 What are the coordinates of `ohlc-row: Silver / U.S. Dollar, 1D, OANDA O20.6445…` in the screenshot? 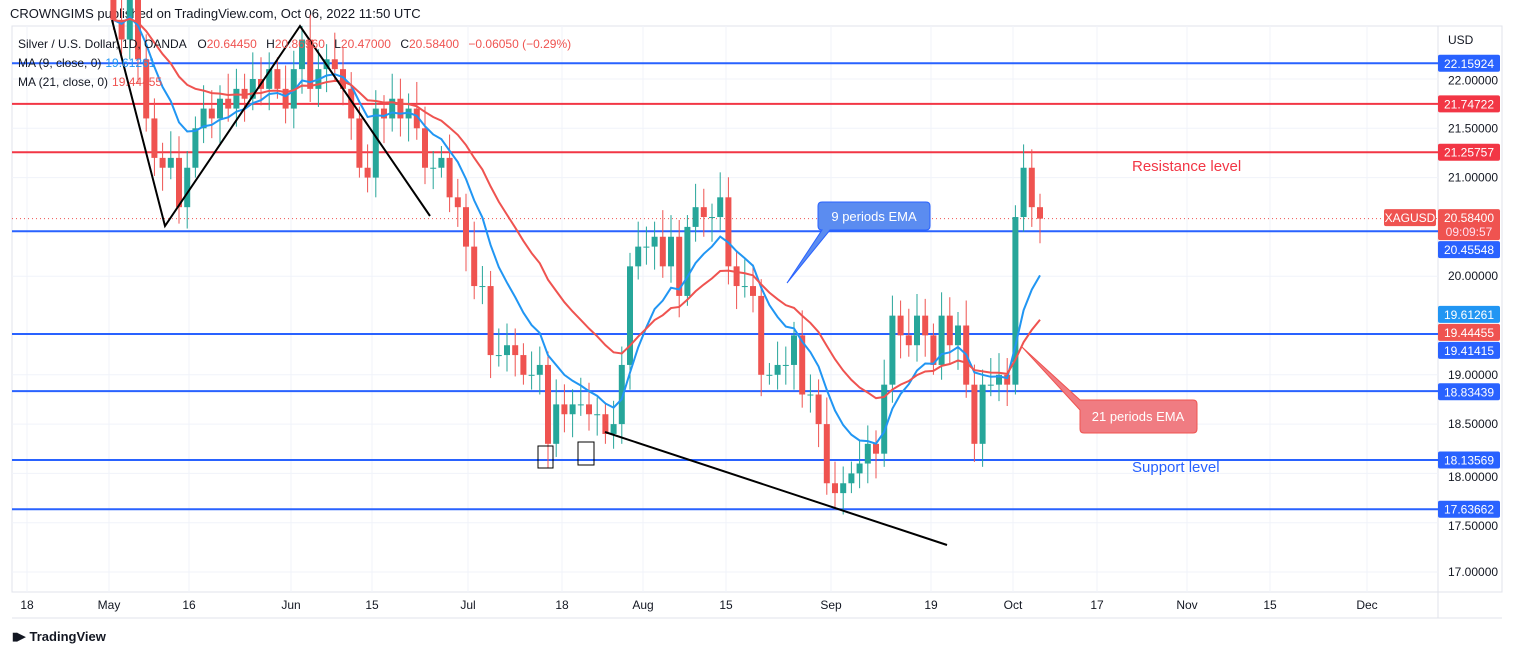 It's located at (294, 44).